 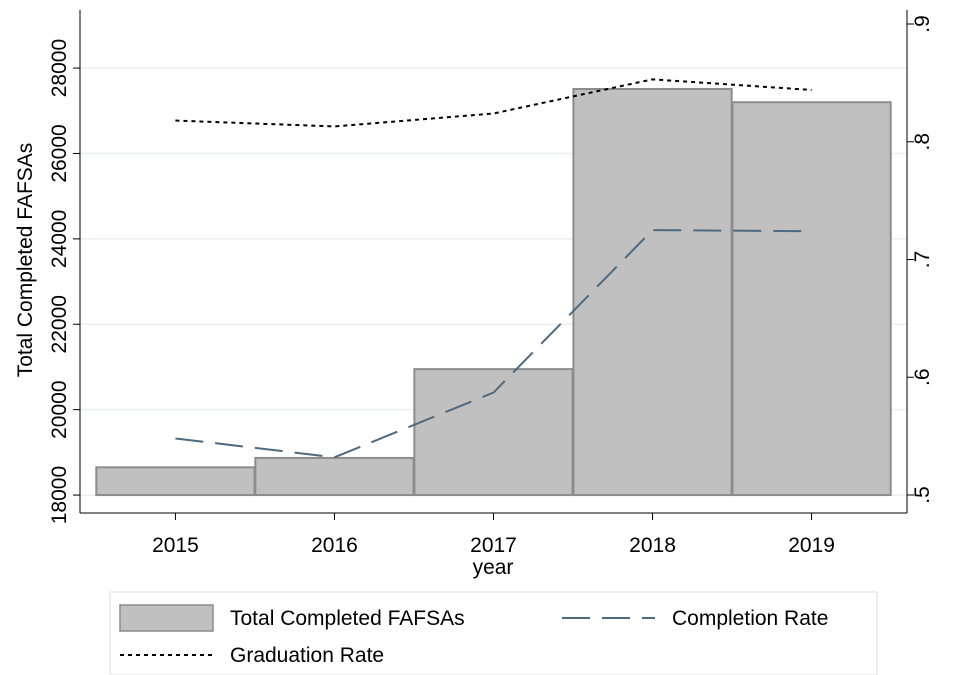 I want to click on y-tick-label: 28000, so click(x=59, y=68).